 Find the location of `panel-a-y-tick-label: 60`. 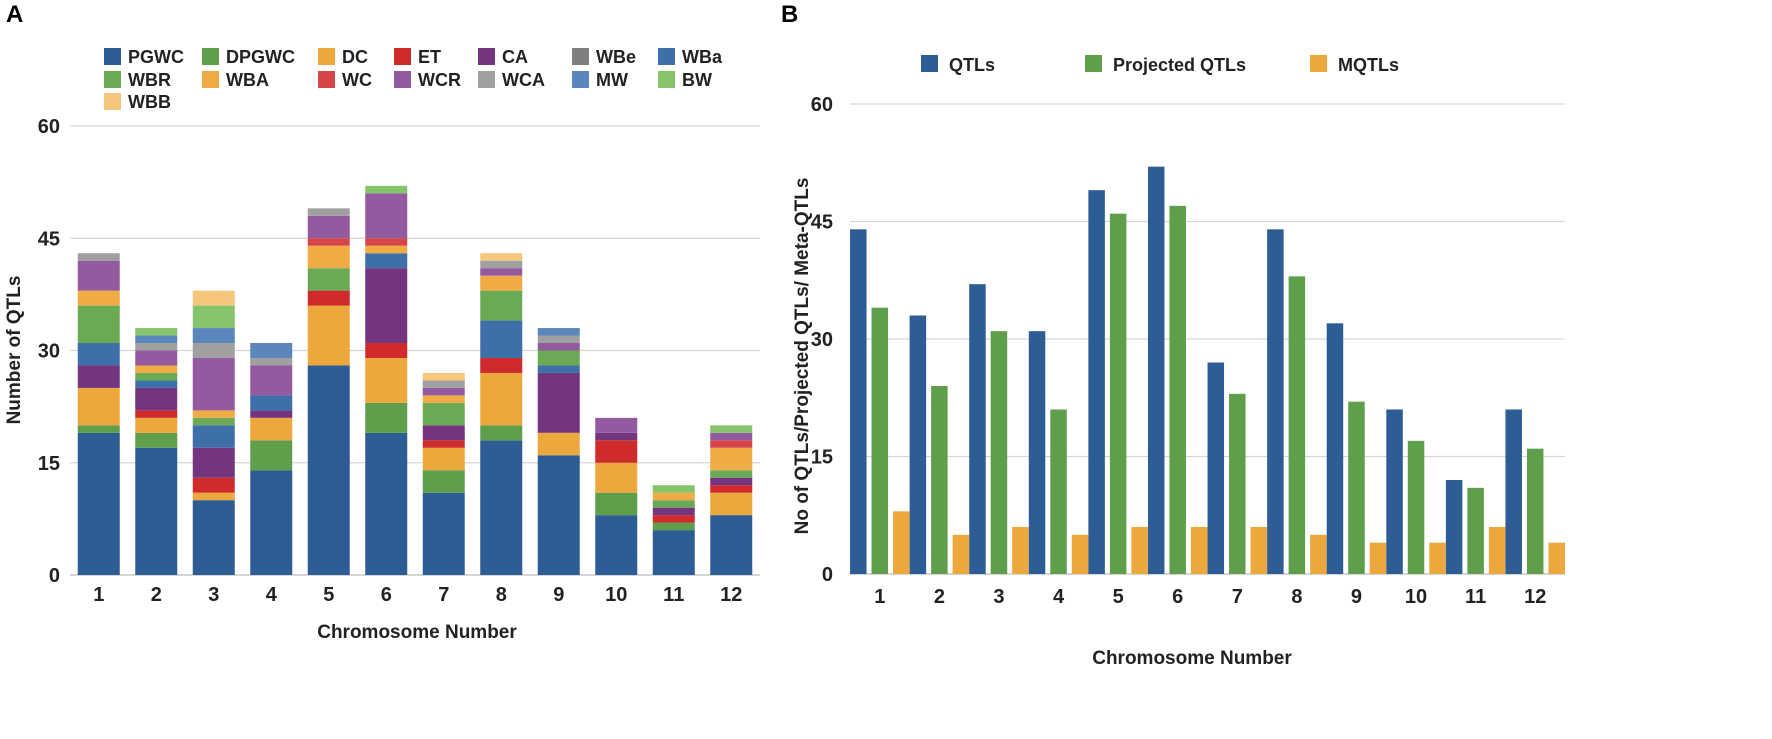

panel-a-y-tick-label: 60 is located at coordinates (49, 127).